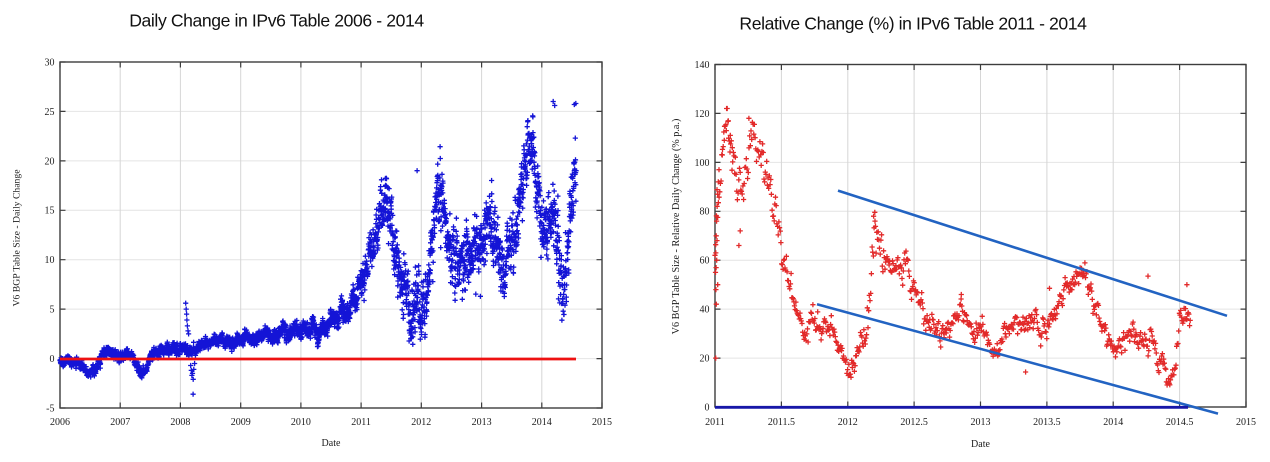 Image resolution: width=1270 pixels, height=462 pixels. Describe the element at coordinates (705, 261) in the screenshot. I see `svg-text: 60` at that location.